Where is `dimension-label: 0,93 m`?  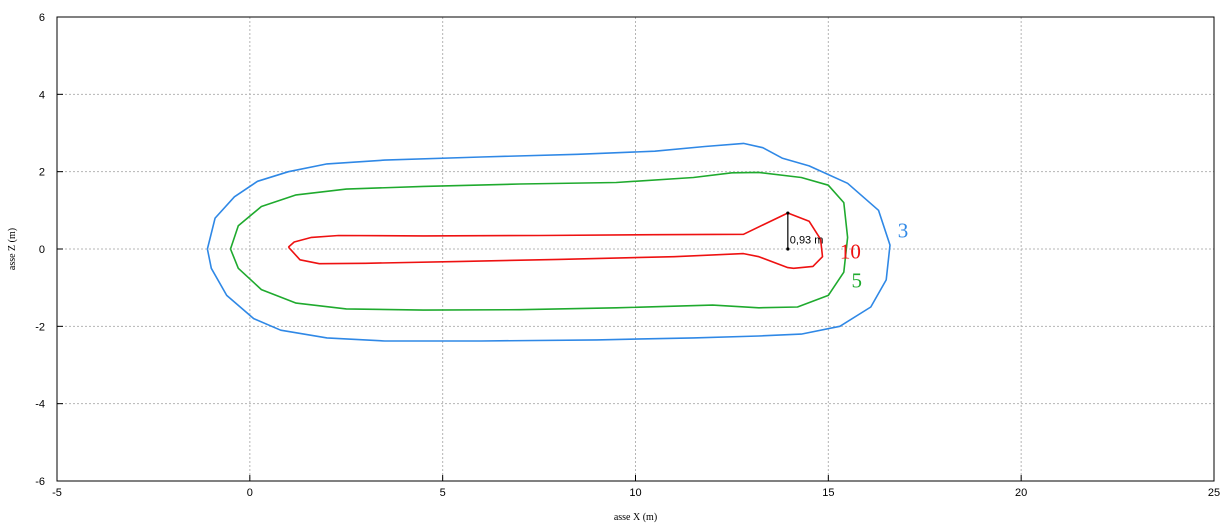
dimension-label: 0,93 m is located at coordinates (807, 241).